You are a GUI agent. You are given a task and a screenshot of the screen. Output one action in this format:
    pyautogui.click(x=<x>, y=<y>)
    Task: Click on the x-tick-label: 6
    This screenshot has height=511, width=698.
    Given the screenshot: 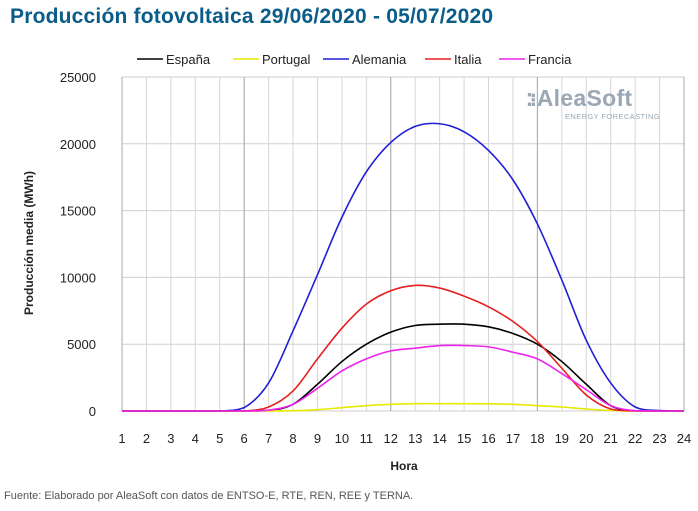 What is the action you would take?
    pyautogui.click(x=244, y=438)
    